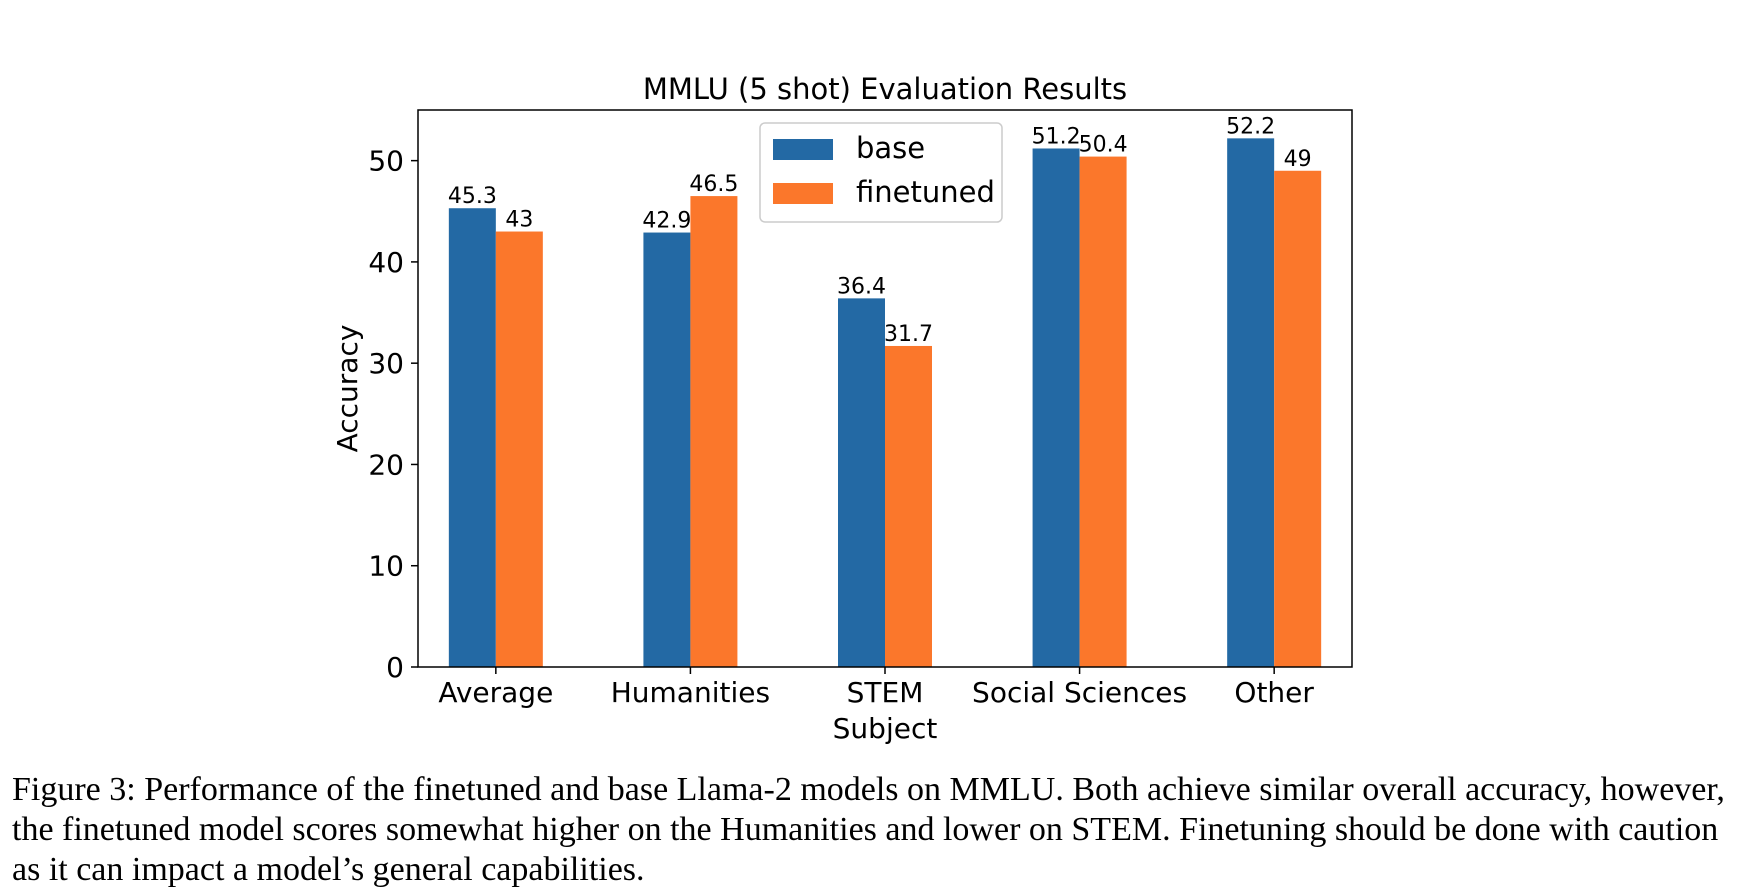 The image size is (1750, 890). I want to click on bar-finetuned-stem, so click(908, 506).